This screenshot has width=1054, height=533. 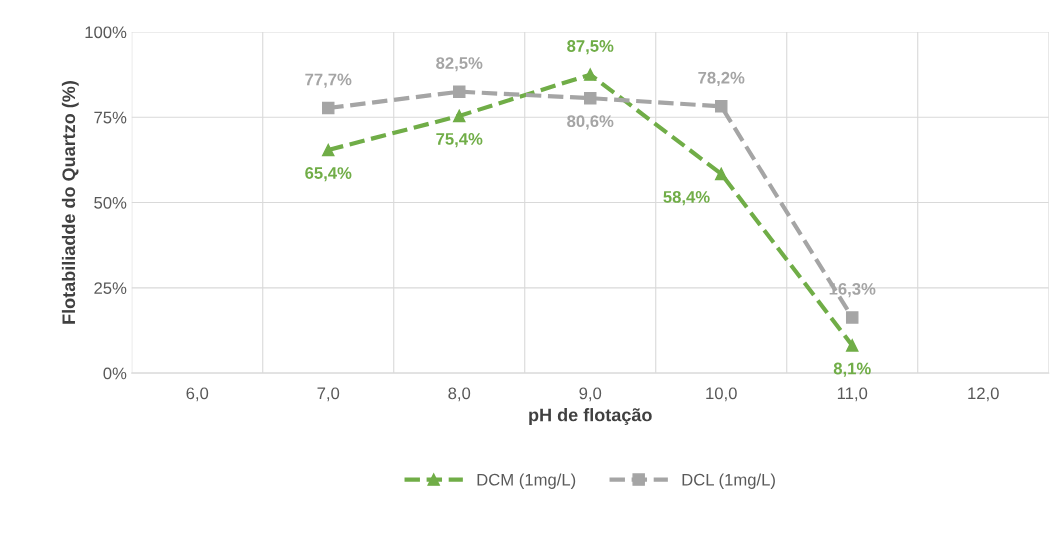 What do you see at coordinates (110, 117) in the screenshot?
I see `y-tick-label: 75%` at bounding box center [110, 117].